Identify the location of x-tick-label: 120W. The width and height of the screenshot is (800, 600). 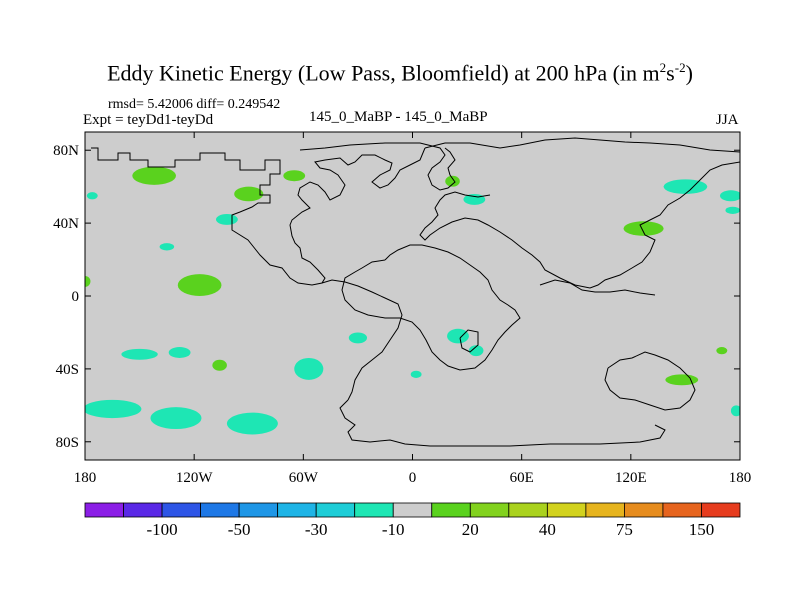
(195, 478).